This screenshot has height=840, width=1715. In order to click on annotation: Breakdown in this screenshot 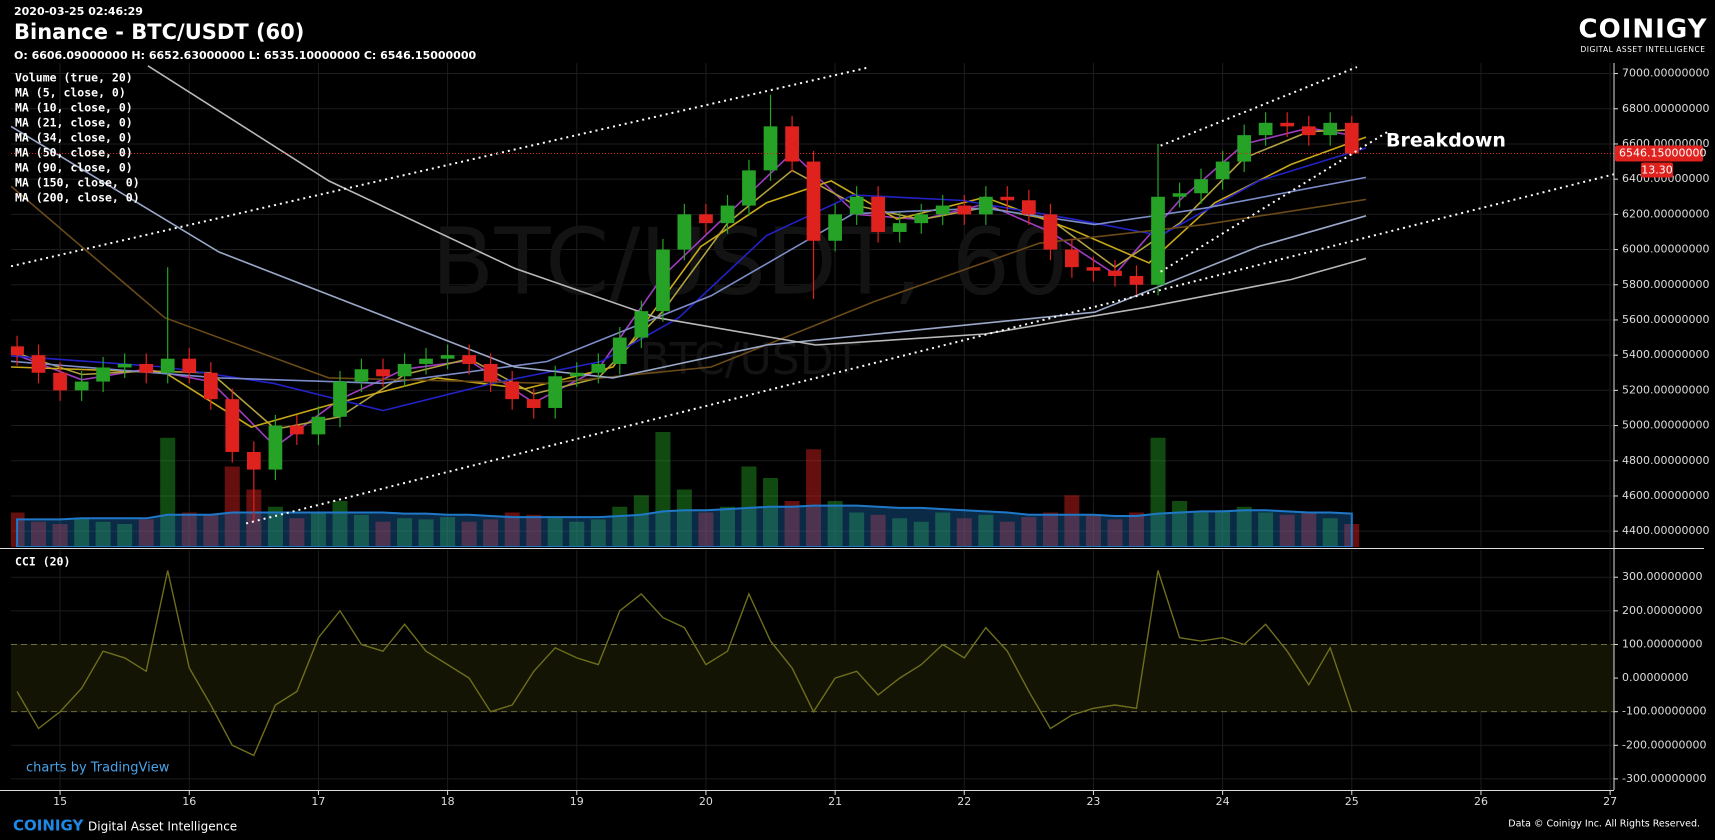, I will do `click(1446, 141)`.